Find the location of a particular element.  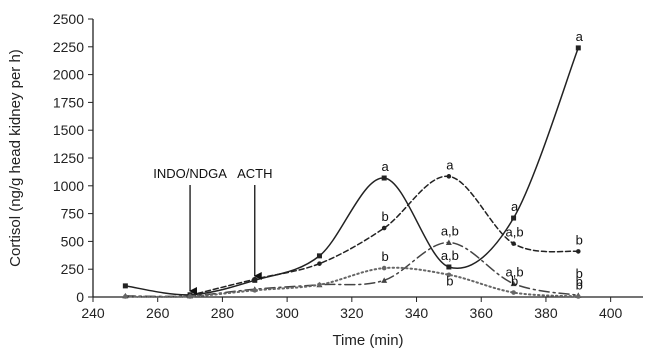

x-tick-label: 400 is located at coordinates (611, 313).